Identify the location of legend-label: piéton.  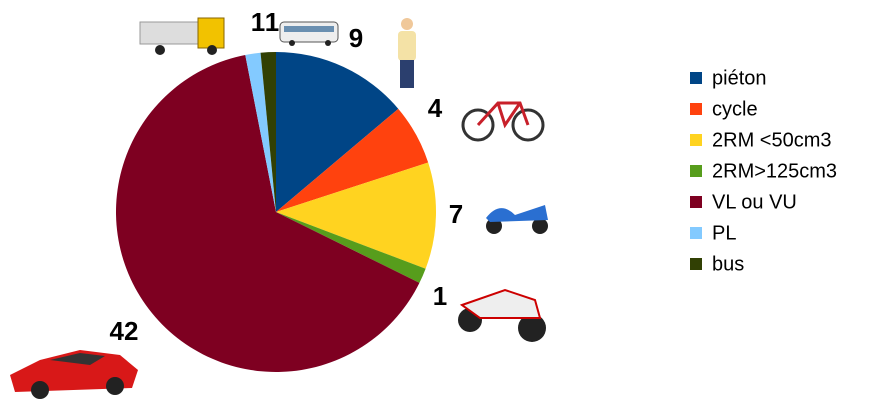
(739, 78).